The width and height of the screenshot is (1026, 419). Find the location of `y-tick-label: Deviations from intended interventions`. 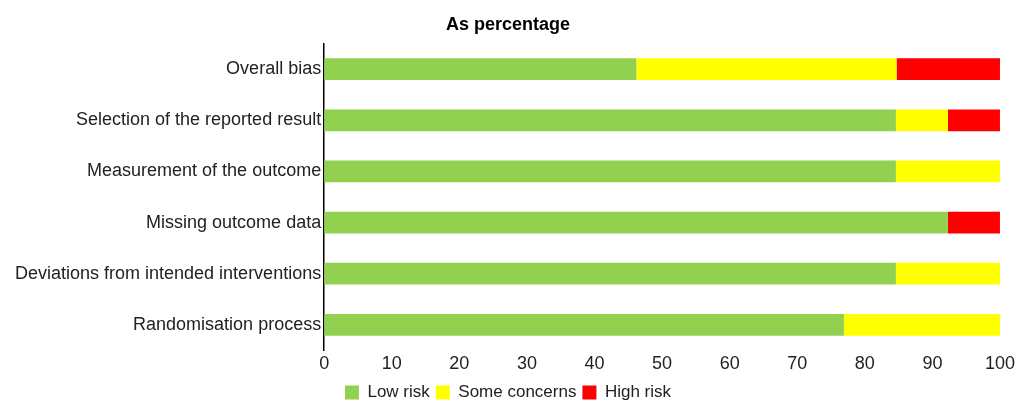

y-tick-label: Deviations from intended interventions is located at coordinates (168, 272).